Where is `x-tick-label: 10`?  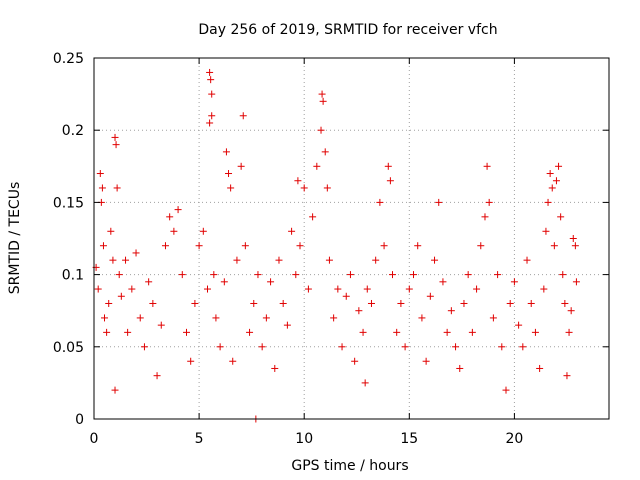 x-tick-label: 10 is located at coordinates (304, 439).